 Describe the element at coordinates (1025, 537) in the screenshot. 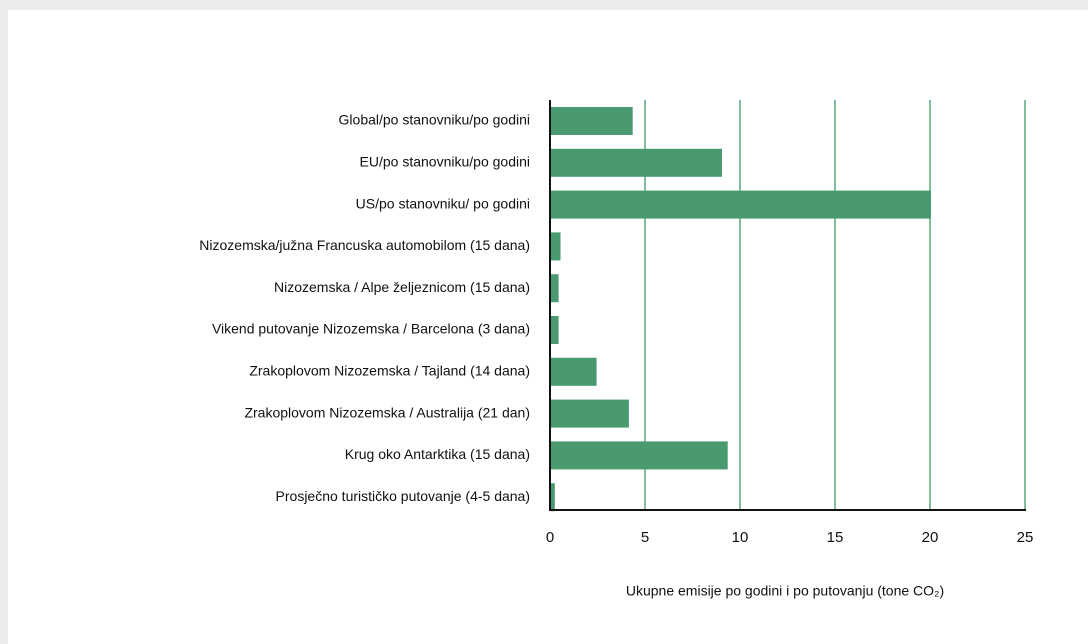

I see `x-tick-label: 25` at that location.